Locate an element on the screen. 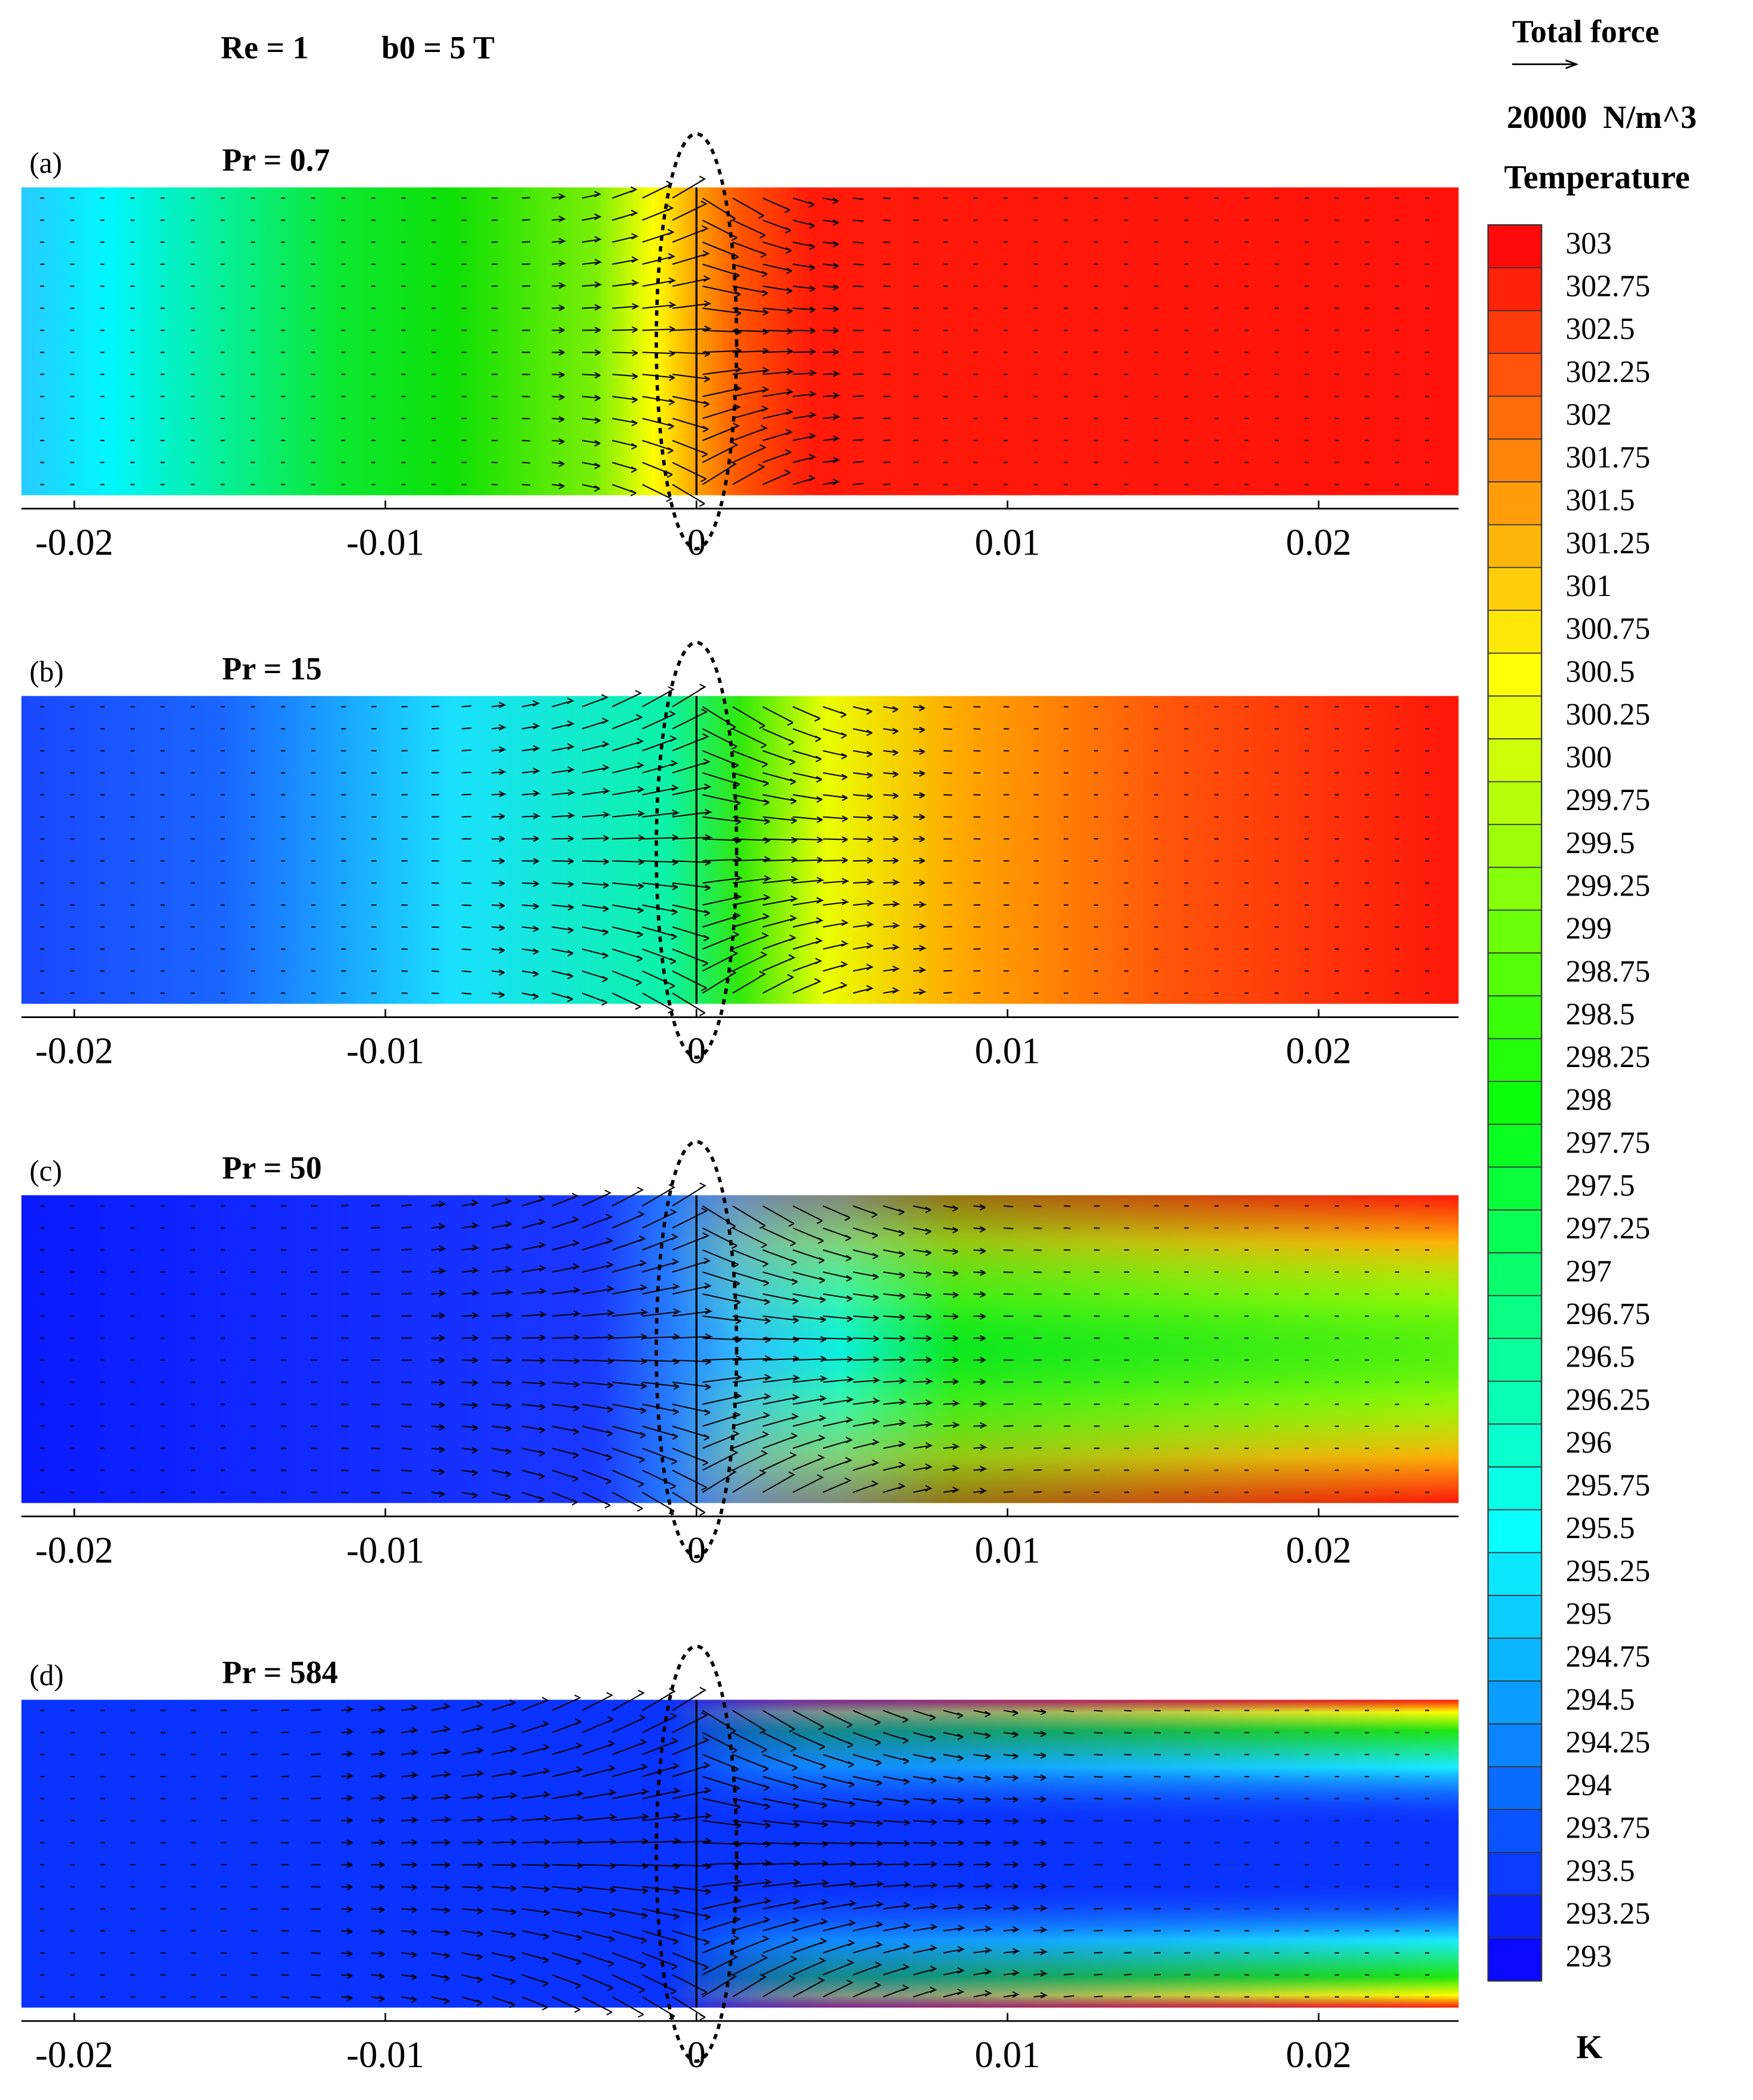 The image size is (1753, 2100). colorbar-tick-label: 298.5 is located at coordinates (1600, 1014).